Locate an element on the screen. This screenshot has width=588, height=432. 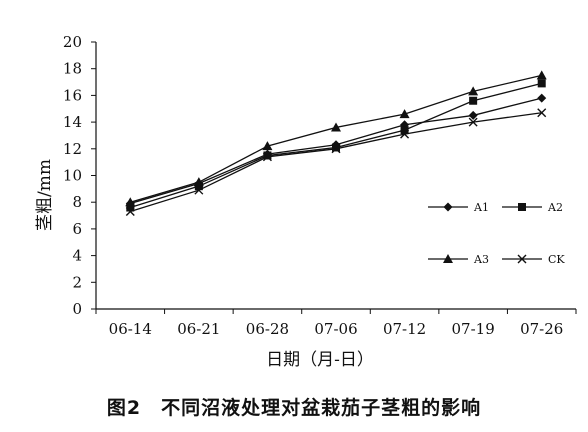
y-axis: 0 2 4 6 8 10 12 14 16 18 20 is located at coordinates (79, 175).